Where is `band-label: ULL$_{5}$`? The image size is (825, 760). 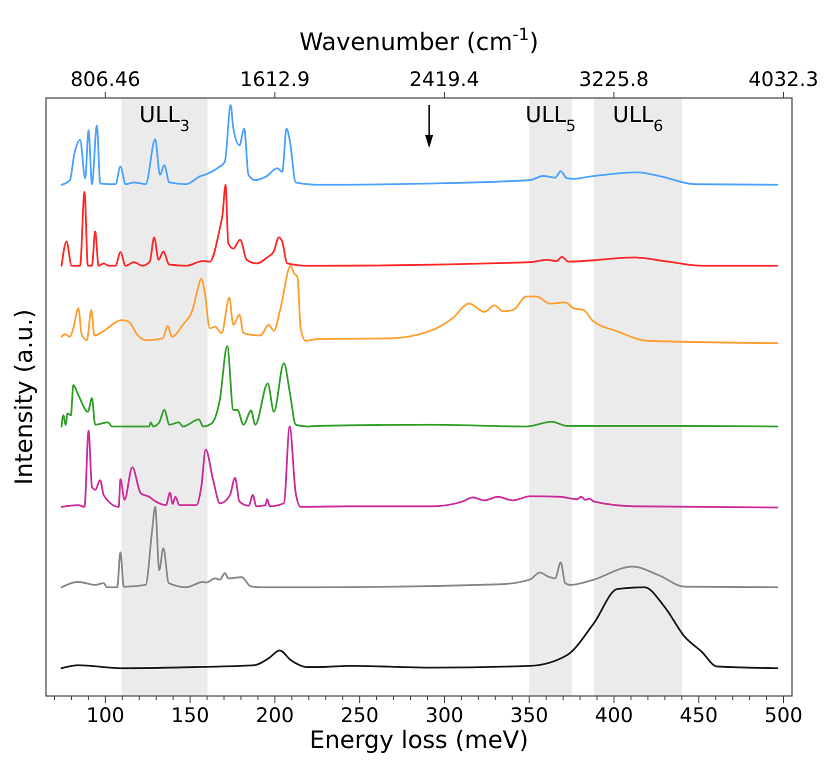 band-label: ULL$_{5}$ is located at coordinates (550, 119).